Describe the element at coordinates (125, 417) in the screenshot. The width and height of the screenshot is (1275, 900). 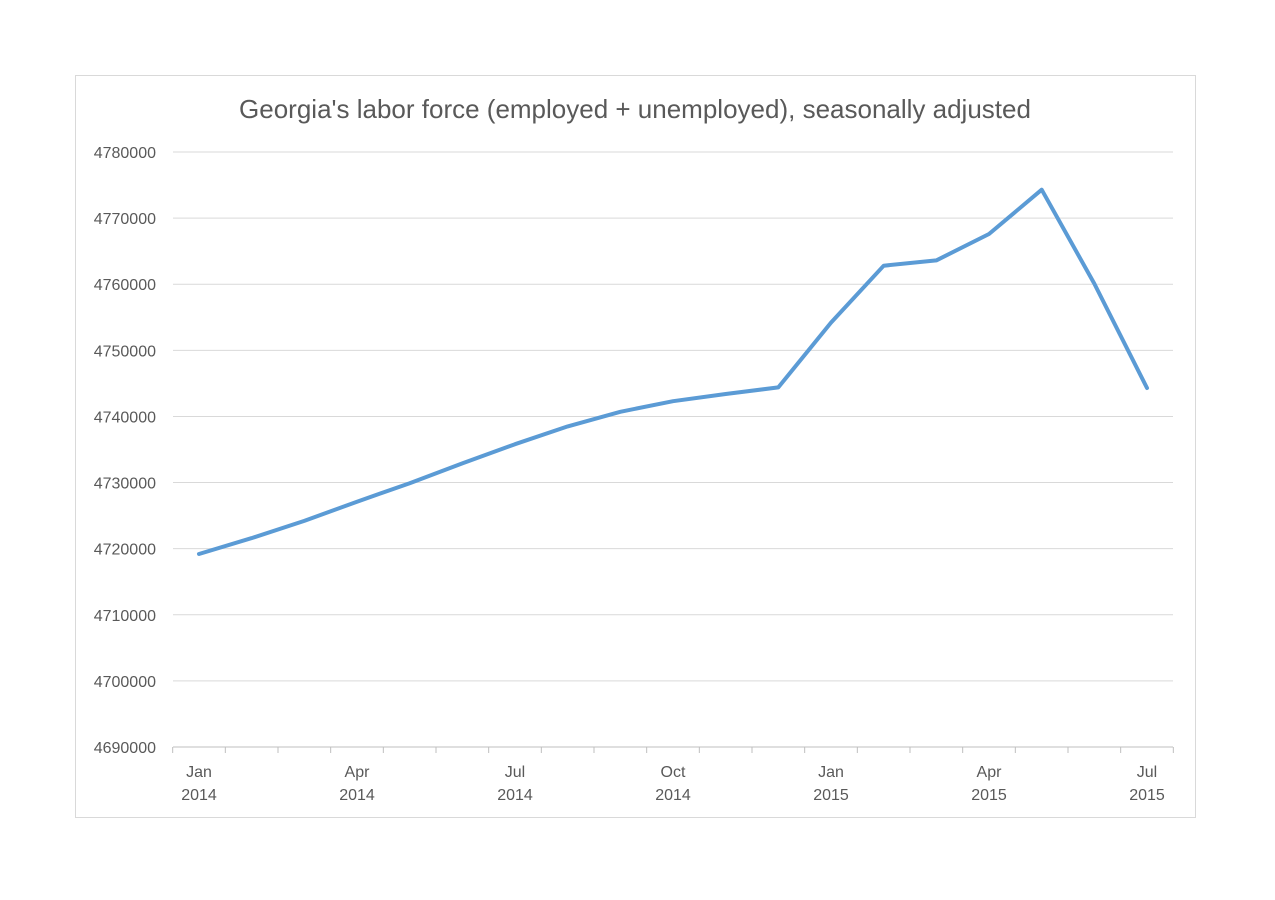
I see `y-tick-label: 4740000` at that location.